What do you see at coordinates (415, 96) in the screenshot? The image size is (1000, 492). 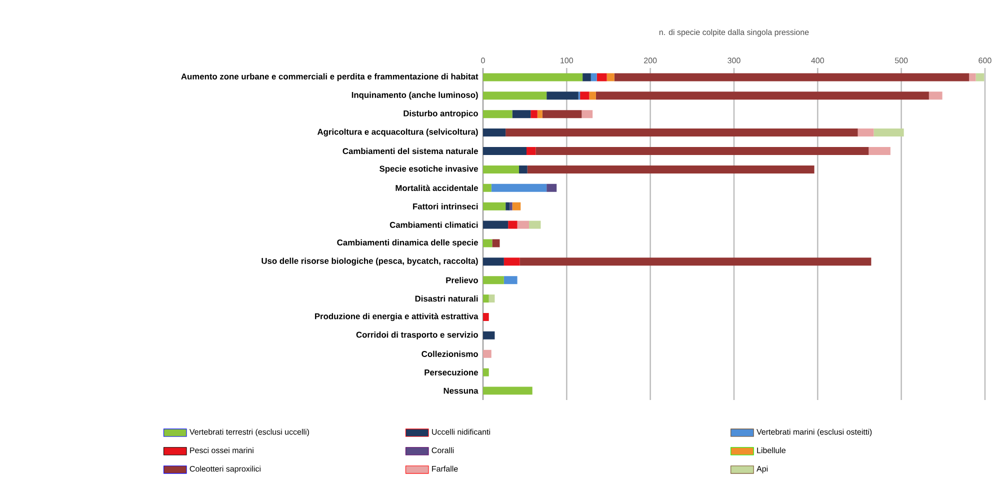 I see `y-tick-label: Inquinamento (anche luminoso)` at bounding box center [415, 96].